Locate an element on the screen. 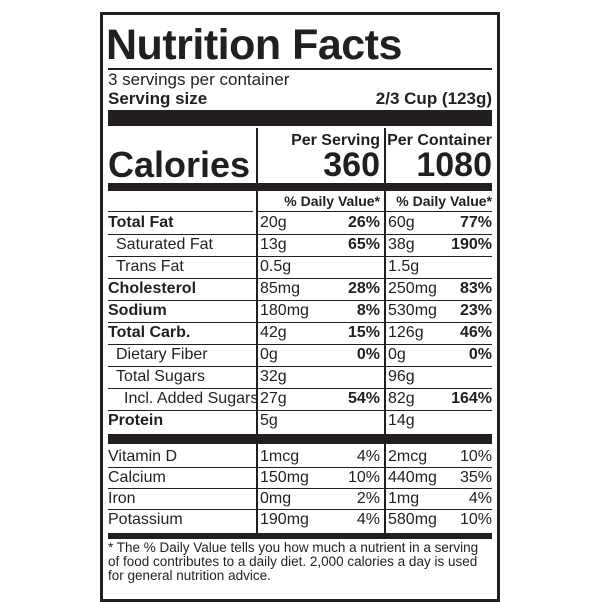 This screenshot has width=600, height=602. container-dv: 23% is located at coordinates (475, 310).